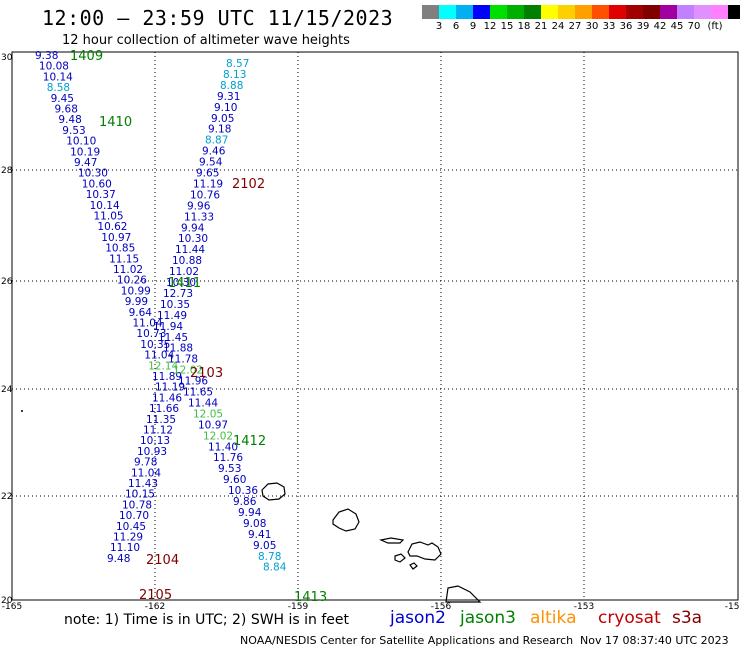  What do you see at coordinates (259, 535) in the screenshot?
I see `swh-value-label: 9.41` at bounding box center [259, 535].